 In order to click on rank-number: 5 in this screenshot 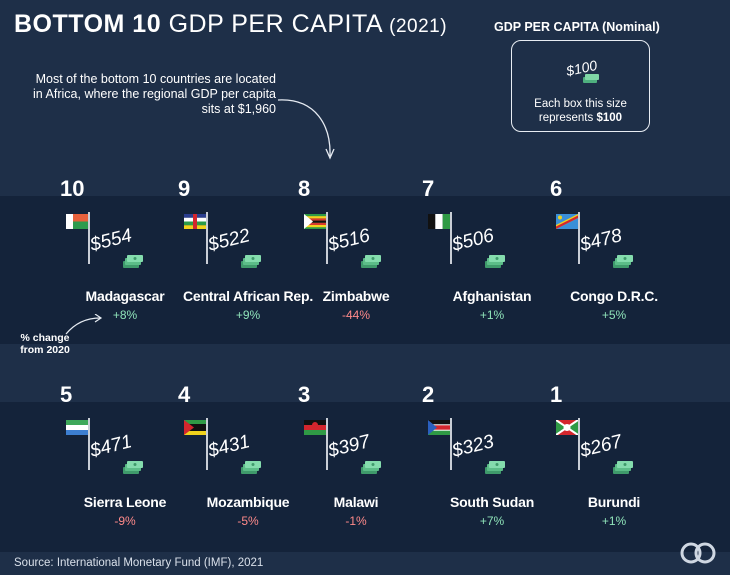, I will do `click(66, 394)`.